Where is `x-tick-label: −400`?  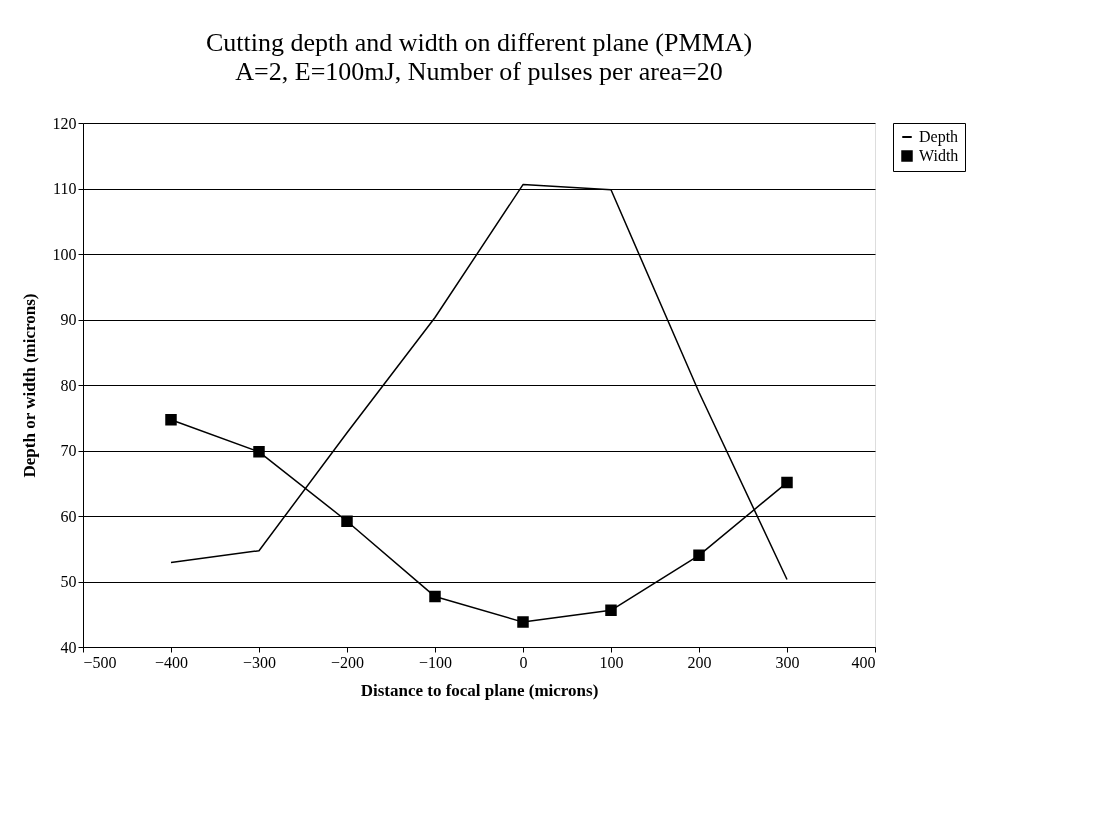 x-tick-label: −400 is located at coordinates (171, 662).